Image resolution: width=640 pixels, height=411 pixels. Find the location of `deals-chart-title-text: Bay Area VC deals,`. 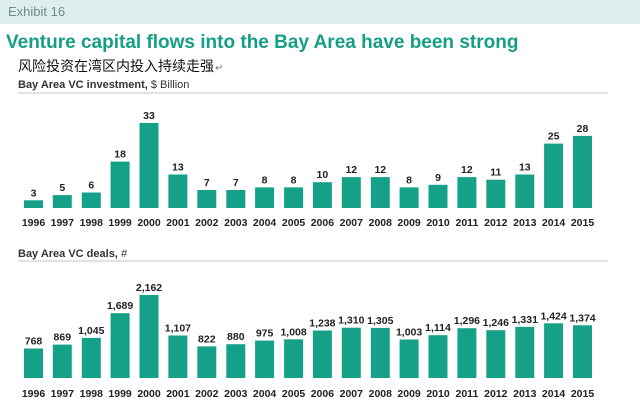

deals-chart-title-text: Bay Area VC deals, is located at coordinates (68, 254).